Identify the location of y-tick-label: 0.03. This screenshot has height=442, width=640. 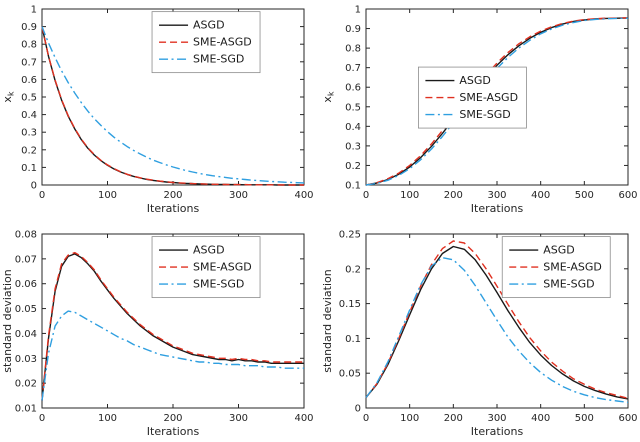
(26, 359).